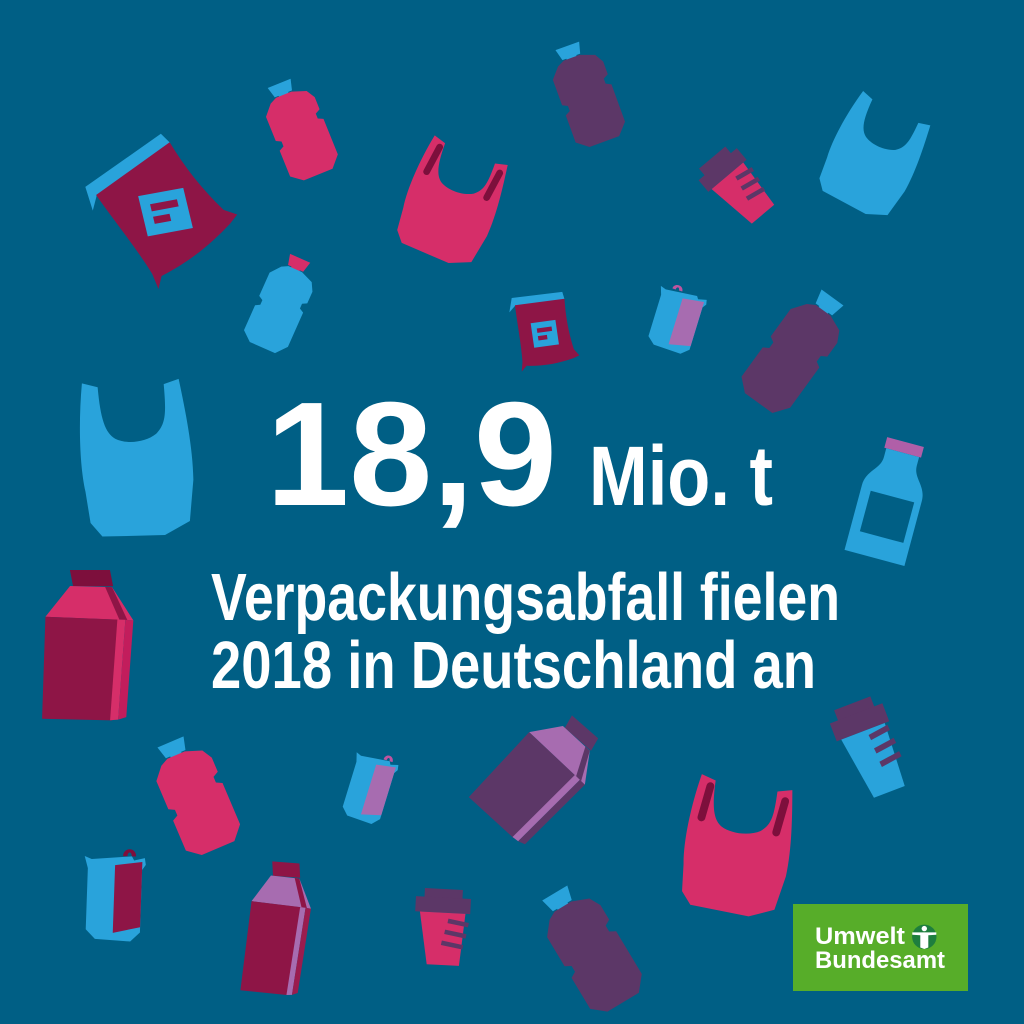 The image size is (1024, 1024). Describe the element at coordinates (513, 665) in the screenshot. I see `svg-text: 2018 in Deutschland an` at that location.